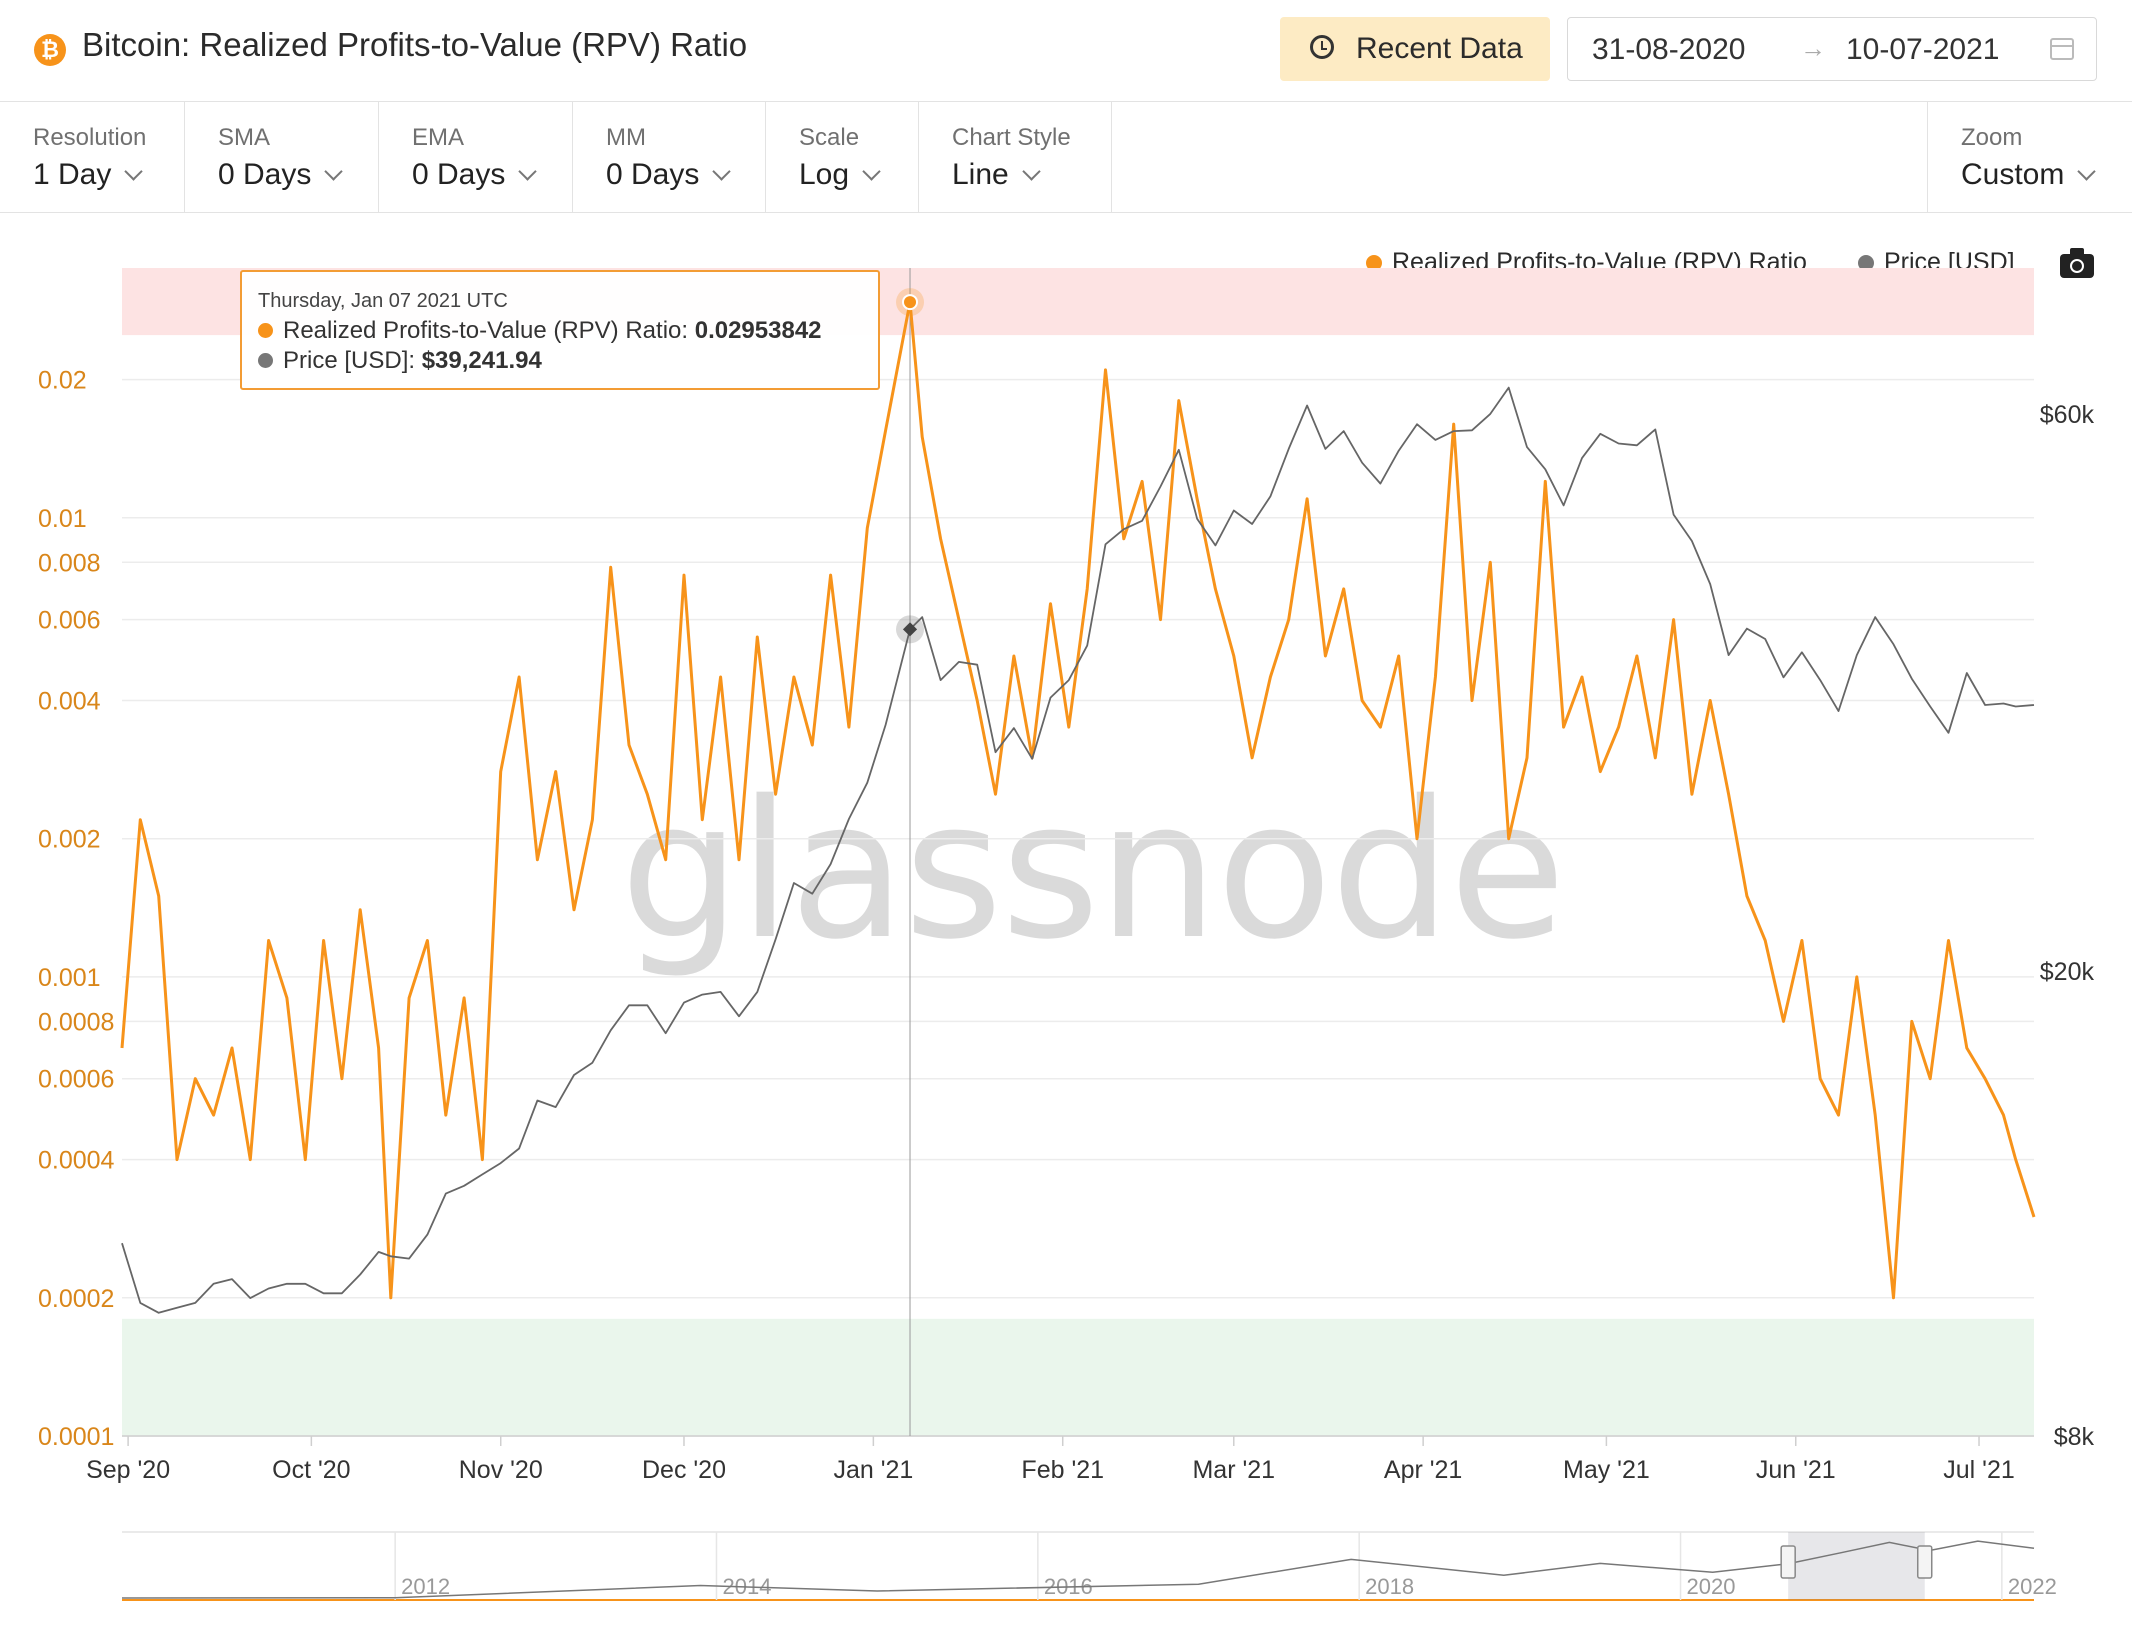 Image resolution: width=2132 pixels, height=1630 pixels. Describe the element at coordinates (476, 157) in the screenshot. I see `ema-dropdown: EMA 0 Days` at that location.